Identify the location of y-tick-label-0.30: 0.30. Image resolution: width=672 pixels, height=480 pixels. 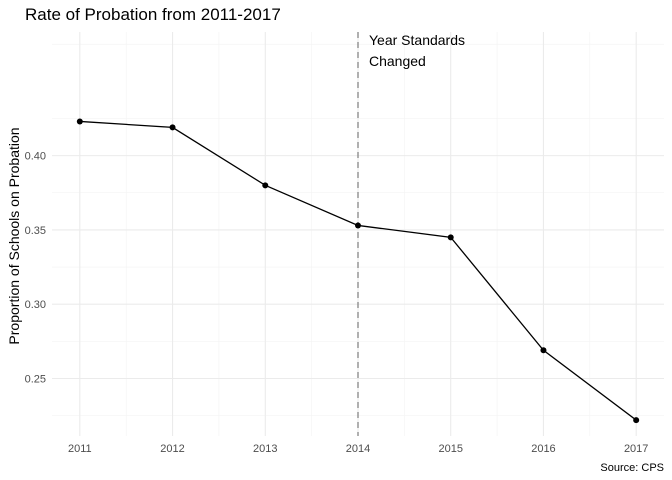
(35, 305).